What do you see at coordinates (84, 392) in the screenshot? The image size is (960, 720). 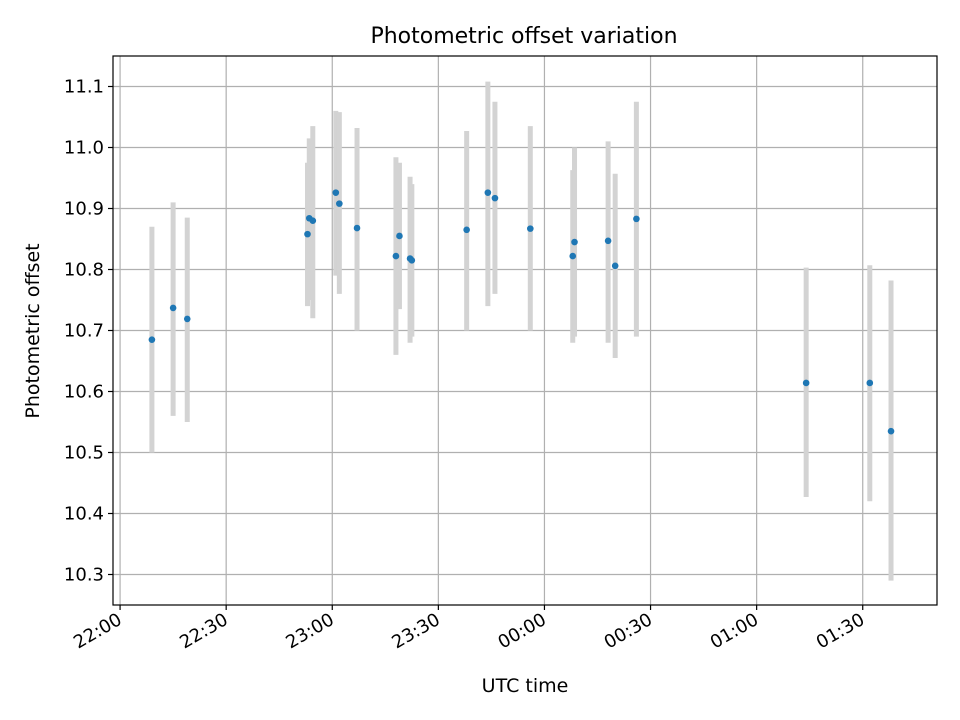 I see `y-tick-label: 10.6` at bounding box center [84, 392].